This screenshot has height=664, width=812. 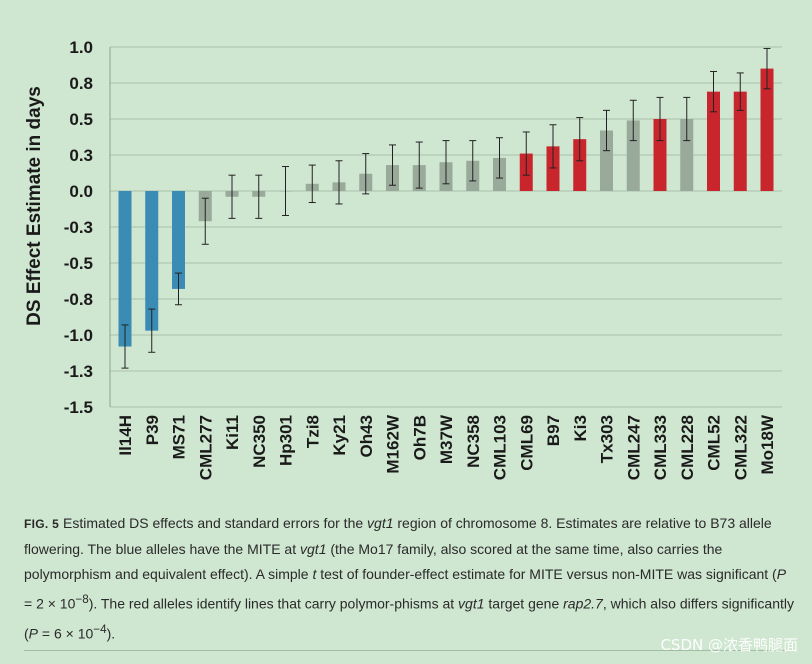 I want to click on x-tick-label: NC350, so click(x=259, y=441).